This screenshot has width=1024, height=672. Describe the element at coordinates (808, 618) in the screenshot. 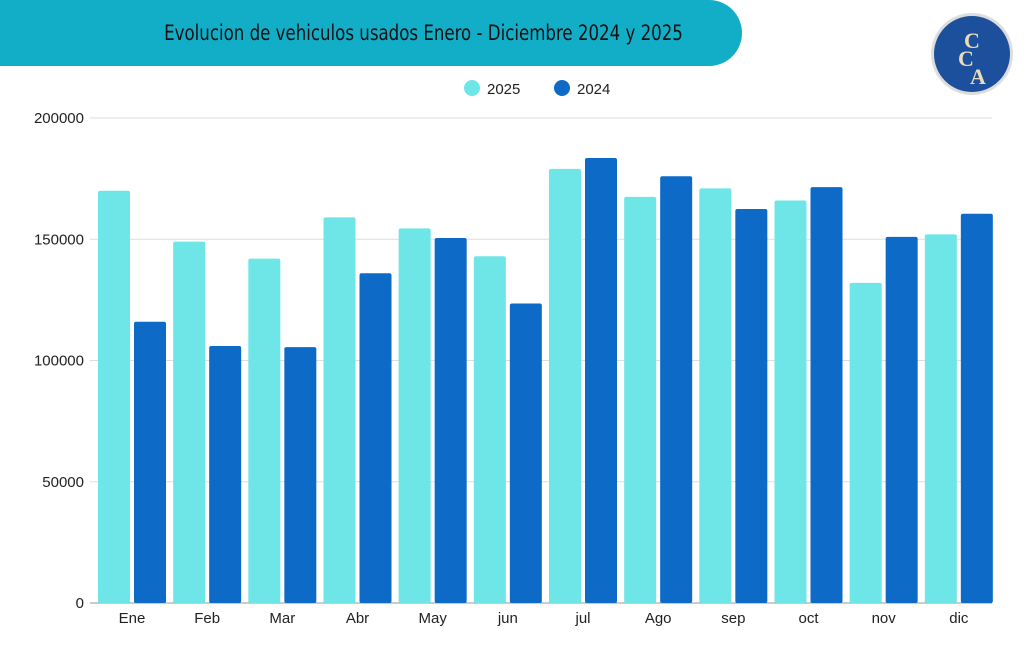

I see `x-tick-label: oct` at that location.